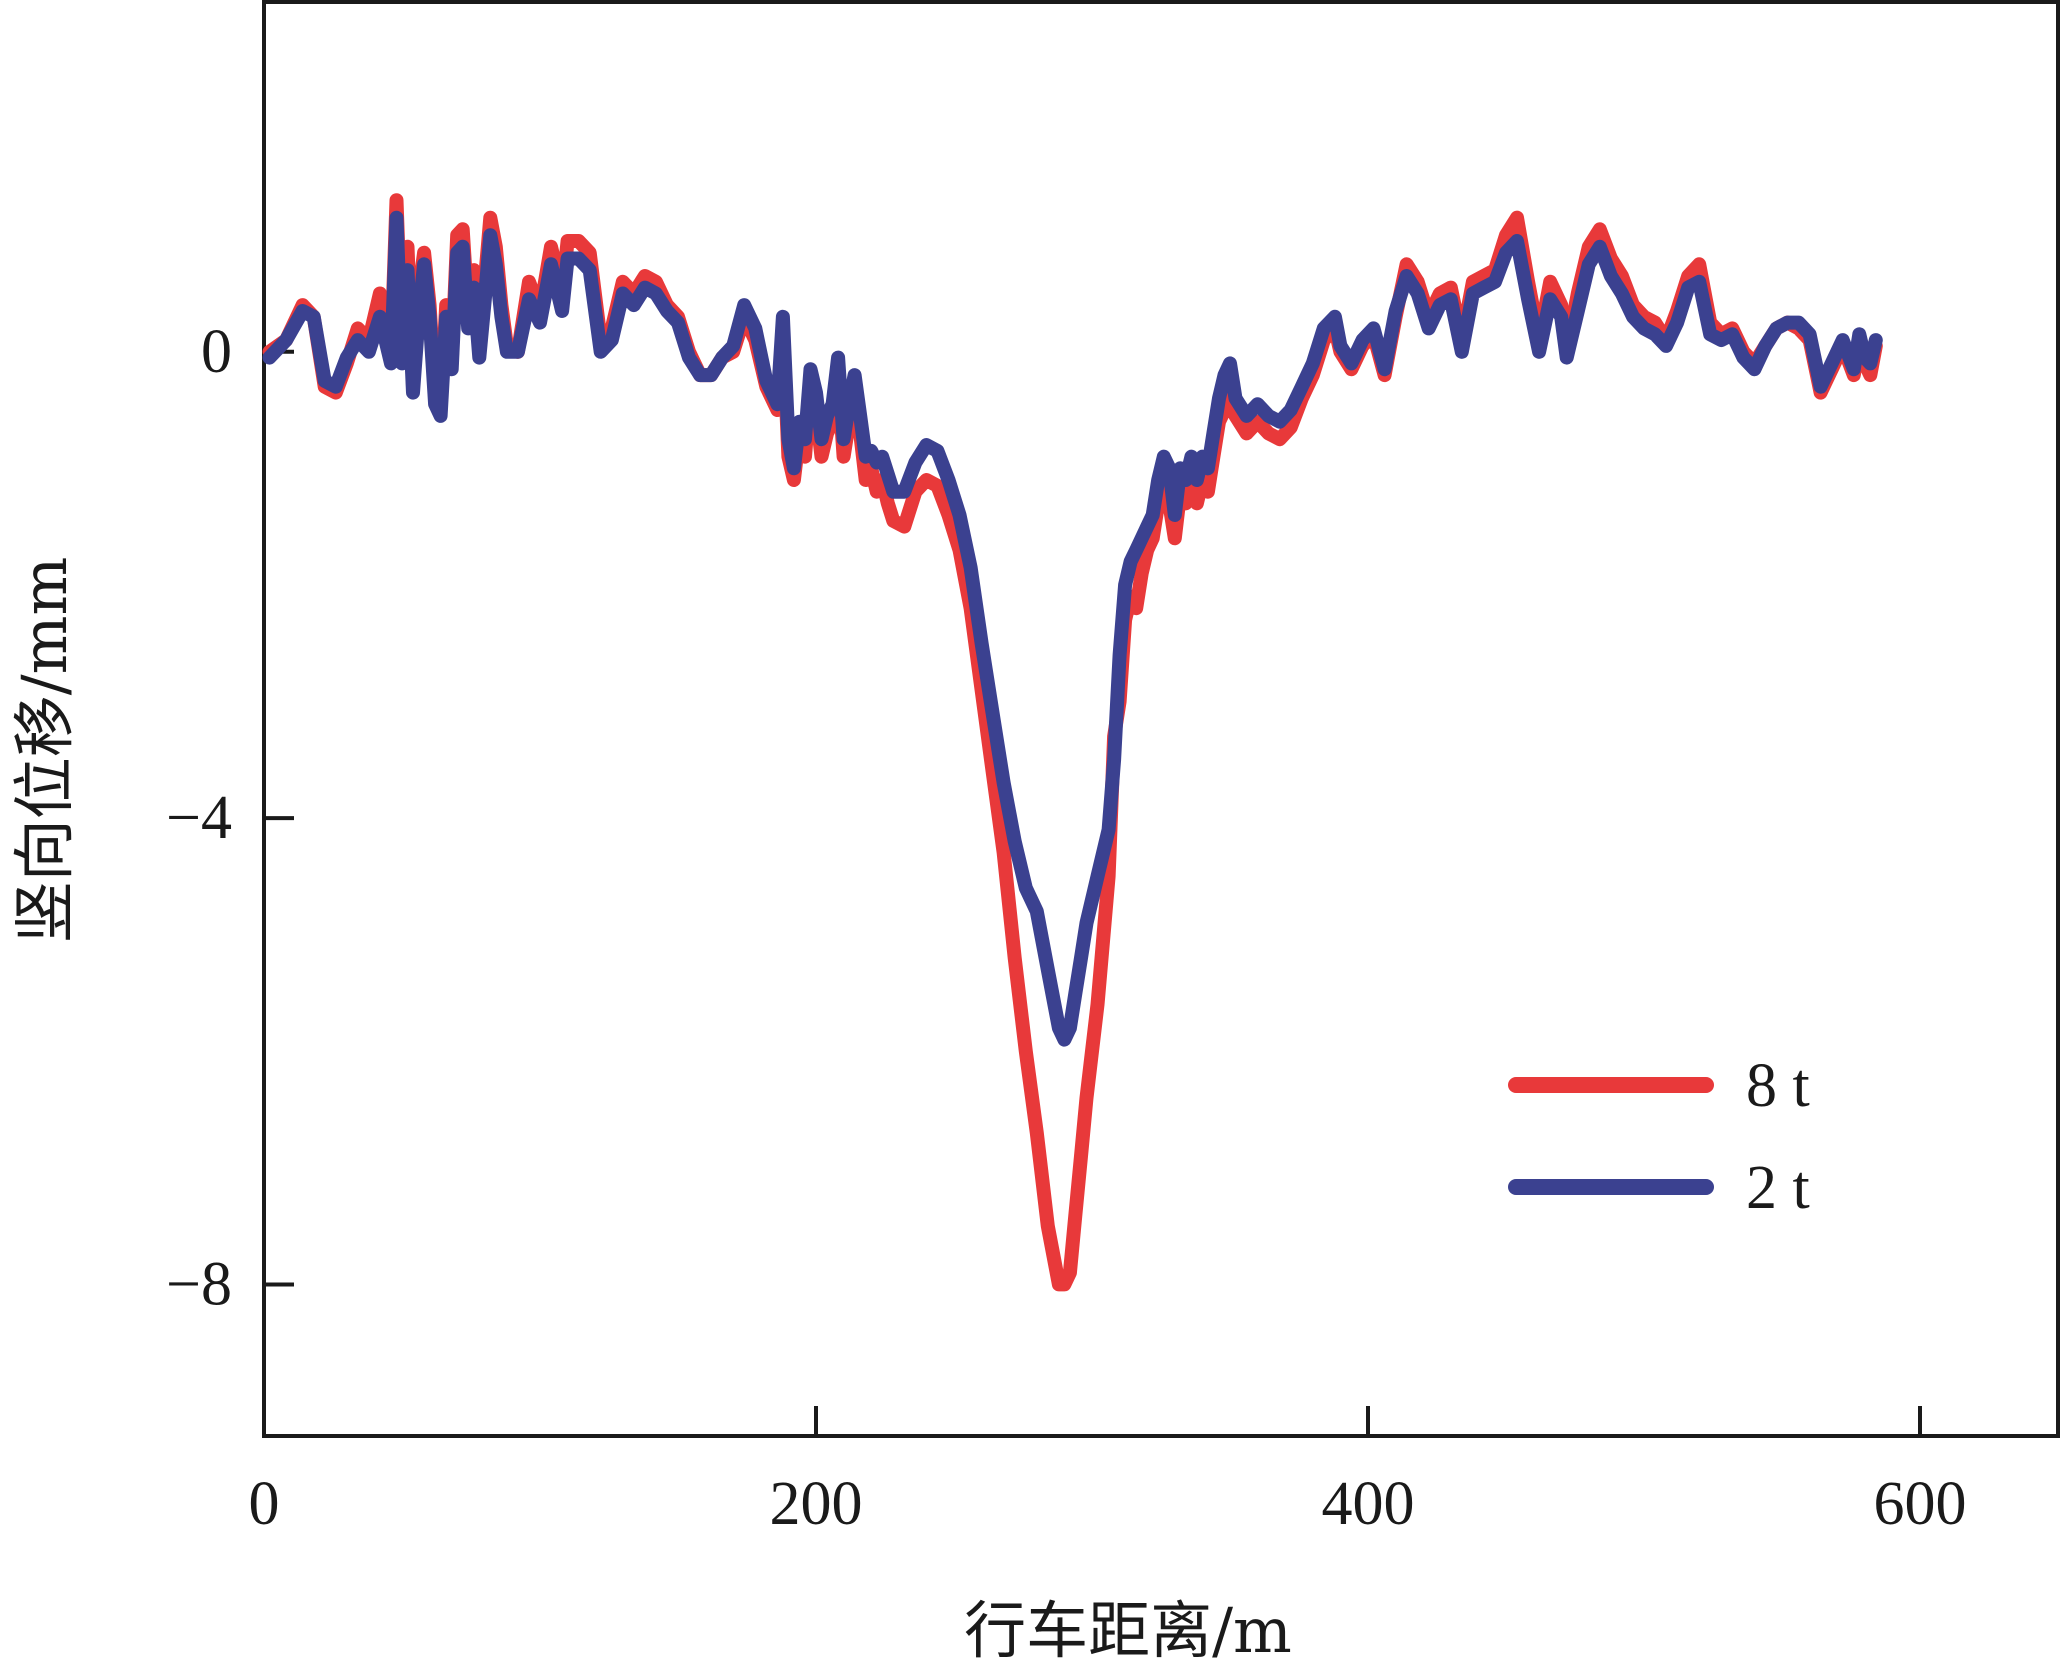 This screenshot has width=2061, height=1668. What do you see at coordinates (1920, 1504) in the screenshot?
I see `x-tick-label: 600` at bounding box center [1920, 1504].